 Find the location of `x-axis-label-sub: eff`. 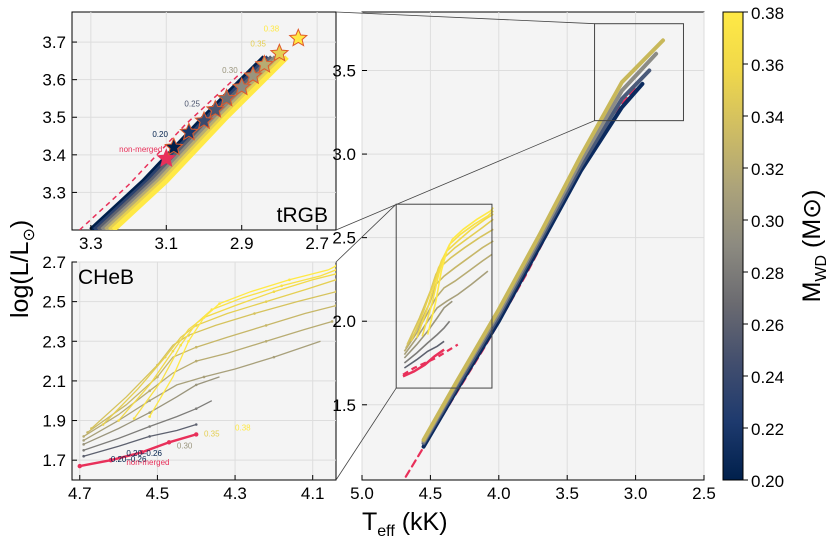

x-axis-label-sub: eff is located at coordinates (386, 531).